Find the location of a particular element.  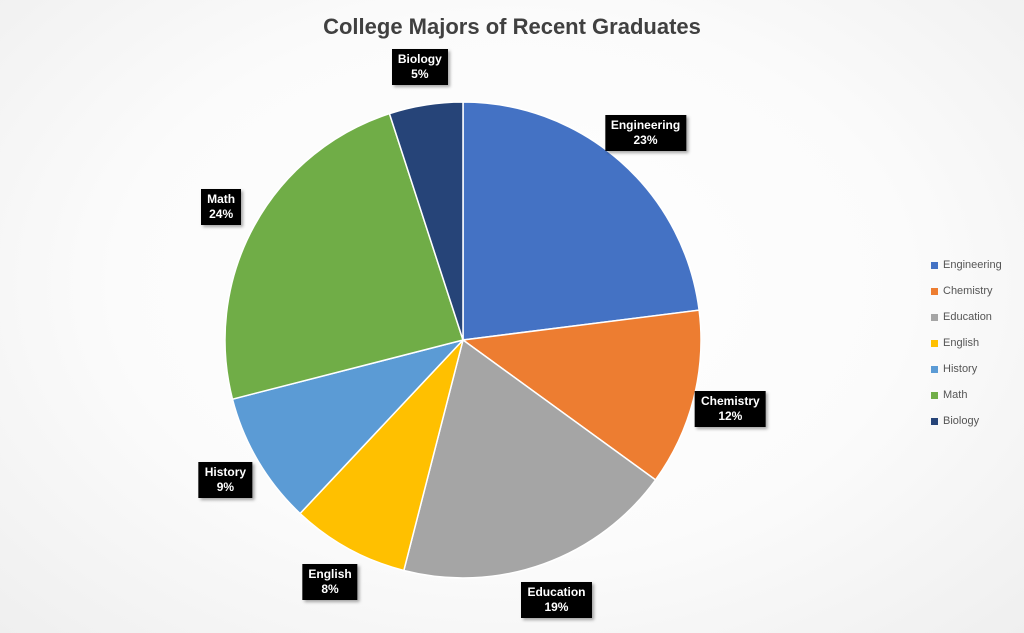

legend-label: Math is located at coordinates (955, 395).